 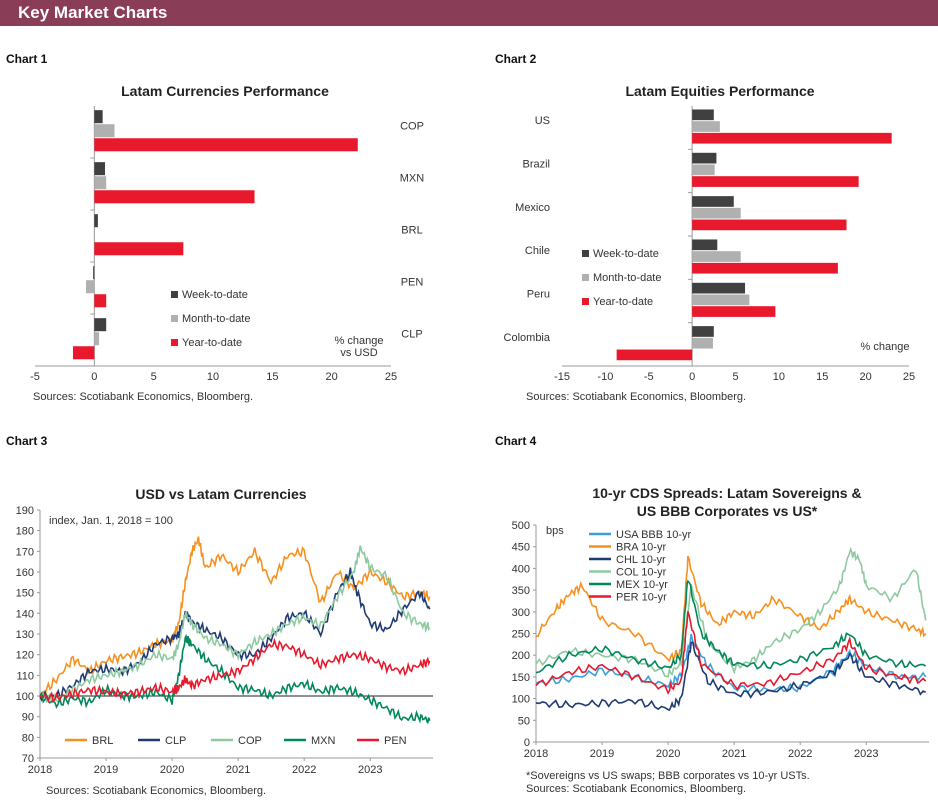 What do you see at coordinates (779, 377) in the screenshot?
I see `c2-x-tick: 10` at bounding box center [779, 377].